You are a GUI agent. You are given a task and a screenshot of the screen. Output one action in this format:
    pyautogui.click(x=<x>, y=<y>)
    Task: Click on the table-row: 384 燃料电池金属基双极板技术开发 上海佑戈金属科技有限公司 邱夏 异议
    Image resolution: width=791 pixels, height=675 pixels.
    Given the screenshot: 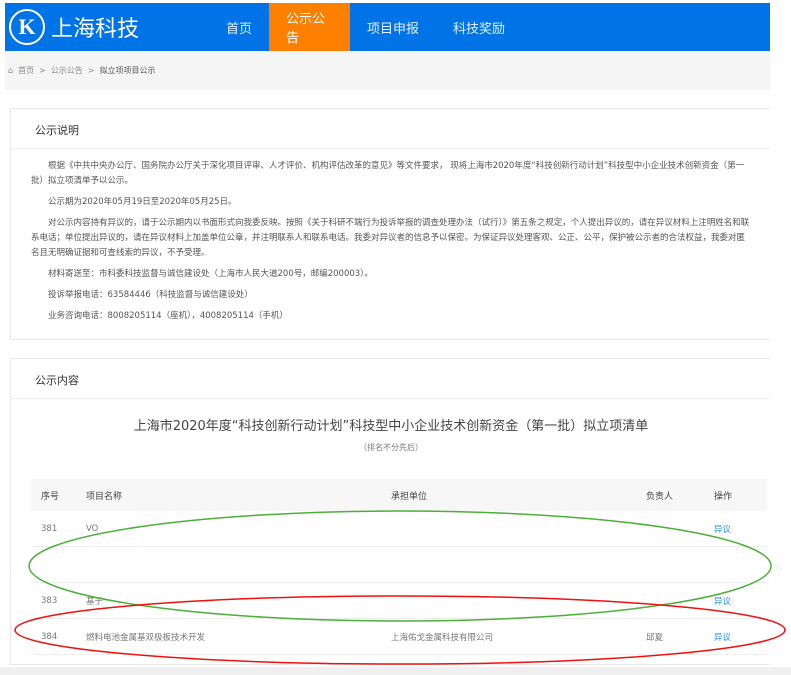 What is the action you would take?
    pyautogui.click(x=399, y=637)
    